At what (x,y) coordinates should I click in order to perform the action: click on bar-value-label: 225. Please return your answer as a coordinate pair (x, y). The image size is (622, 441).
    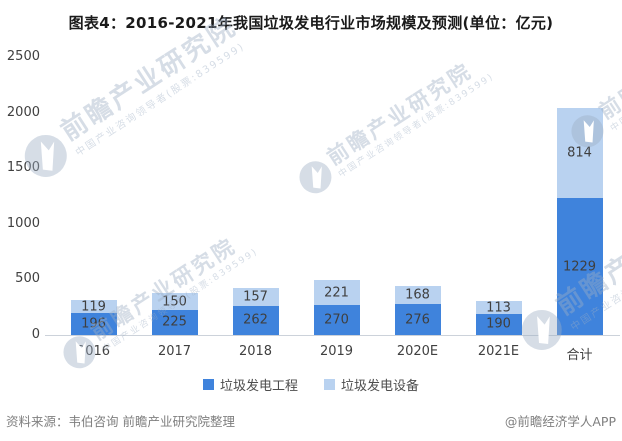
    Looking at the image, I should click on (174, 322).